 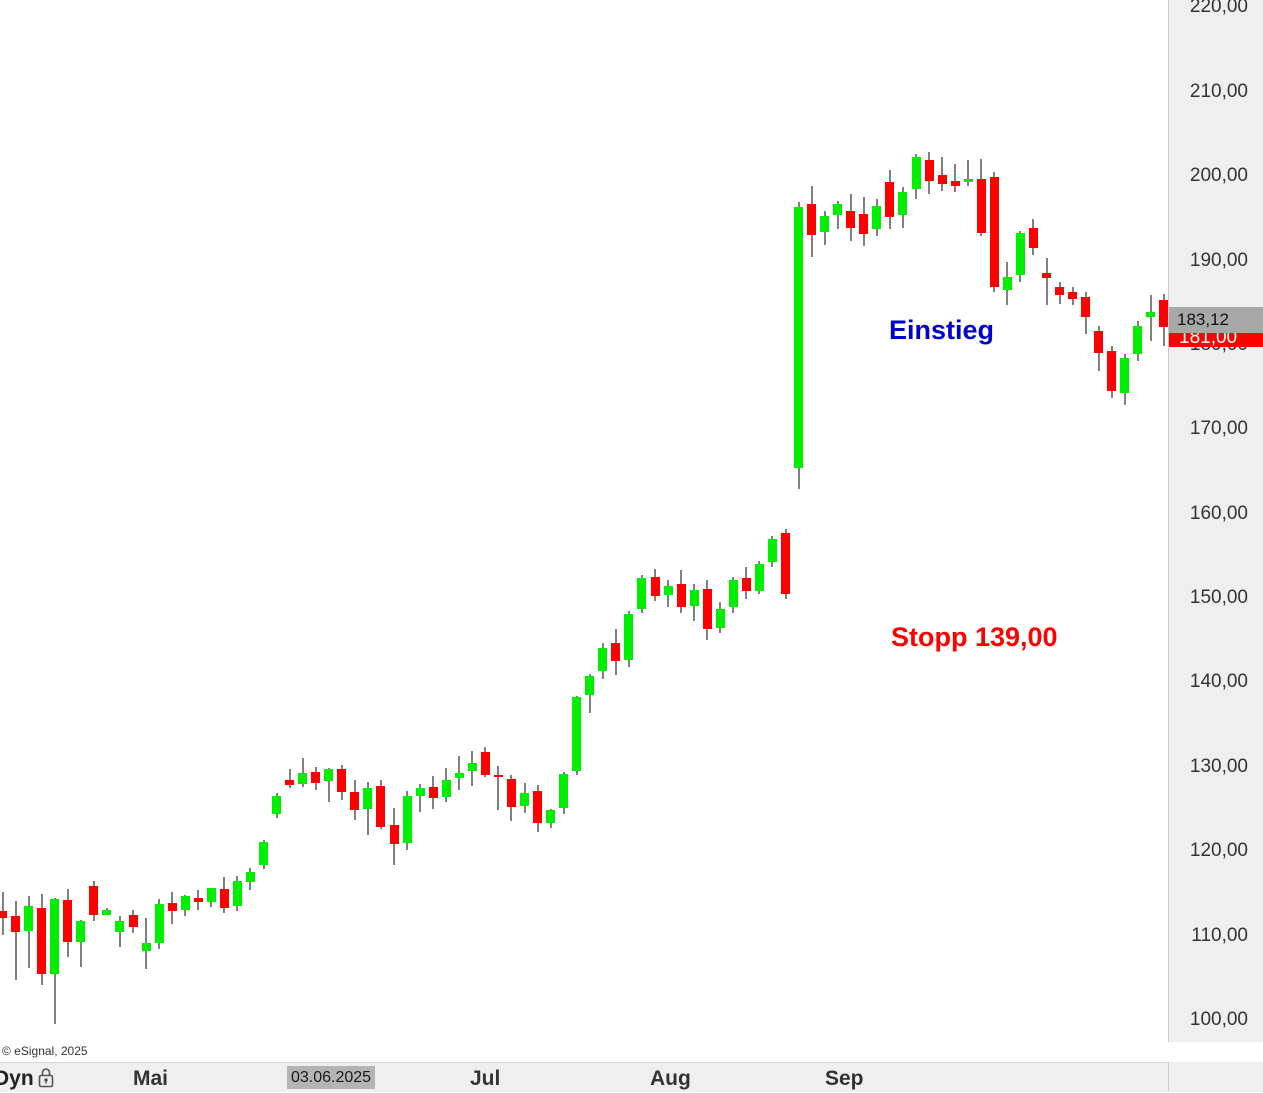 I want to click on price-tick: 200,00, so click(x=1218, y=176).